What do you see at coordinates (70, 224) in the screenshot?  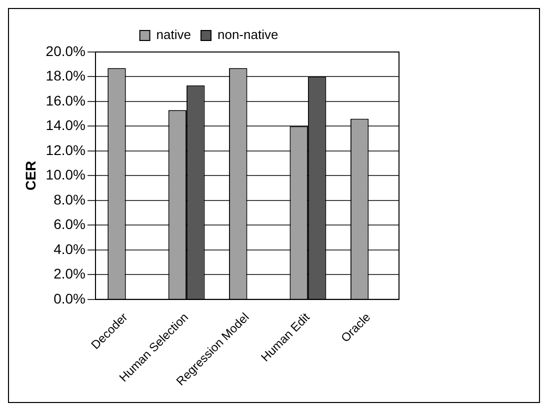 I see `y-tick-label: 6.0%` at bounding box center [70, 224].